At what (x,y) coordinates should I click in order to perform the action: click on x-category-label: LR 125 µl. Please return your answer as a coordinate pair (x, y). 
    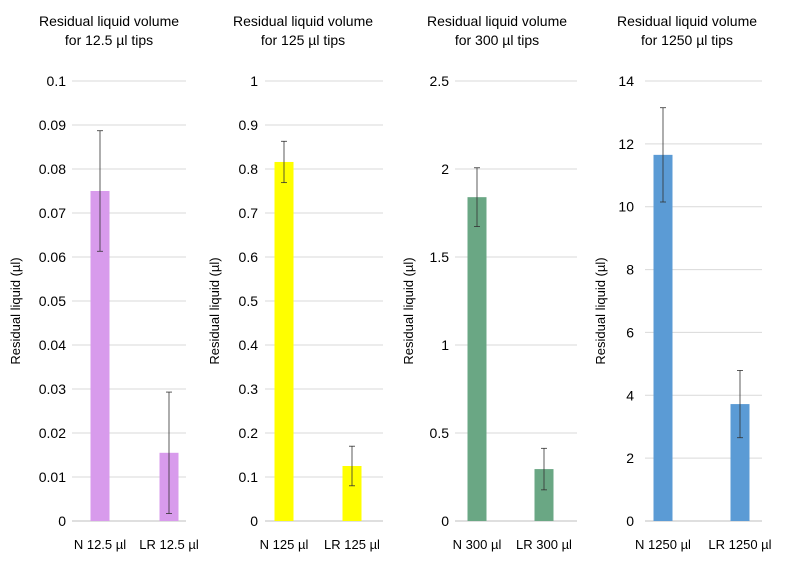
    Looking at the image, I should click on (352, 544).